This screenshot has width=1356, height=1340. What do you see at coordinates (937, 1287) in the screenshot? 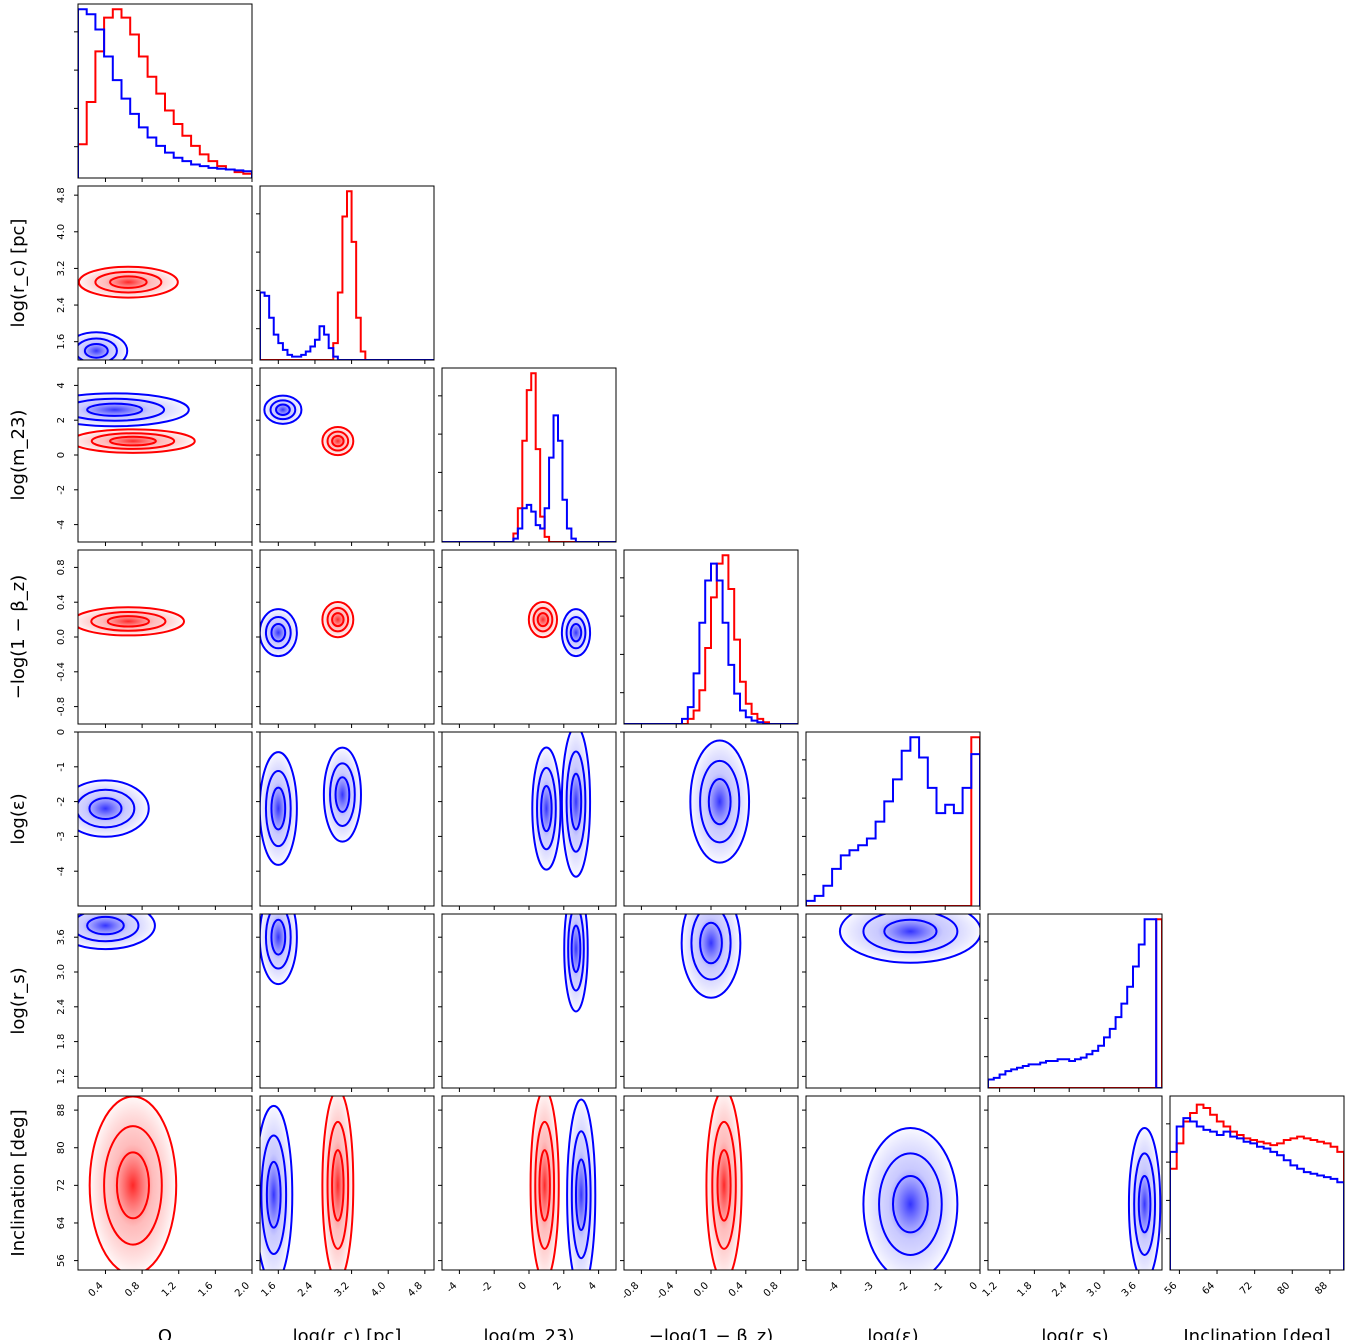
I see `x-tick-label: -1` at bounding box center [937, 1287].